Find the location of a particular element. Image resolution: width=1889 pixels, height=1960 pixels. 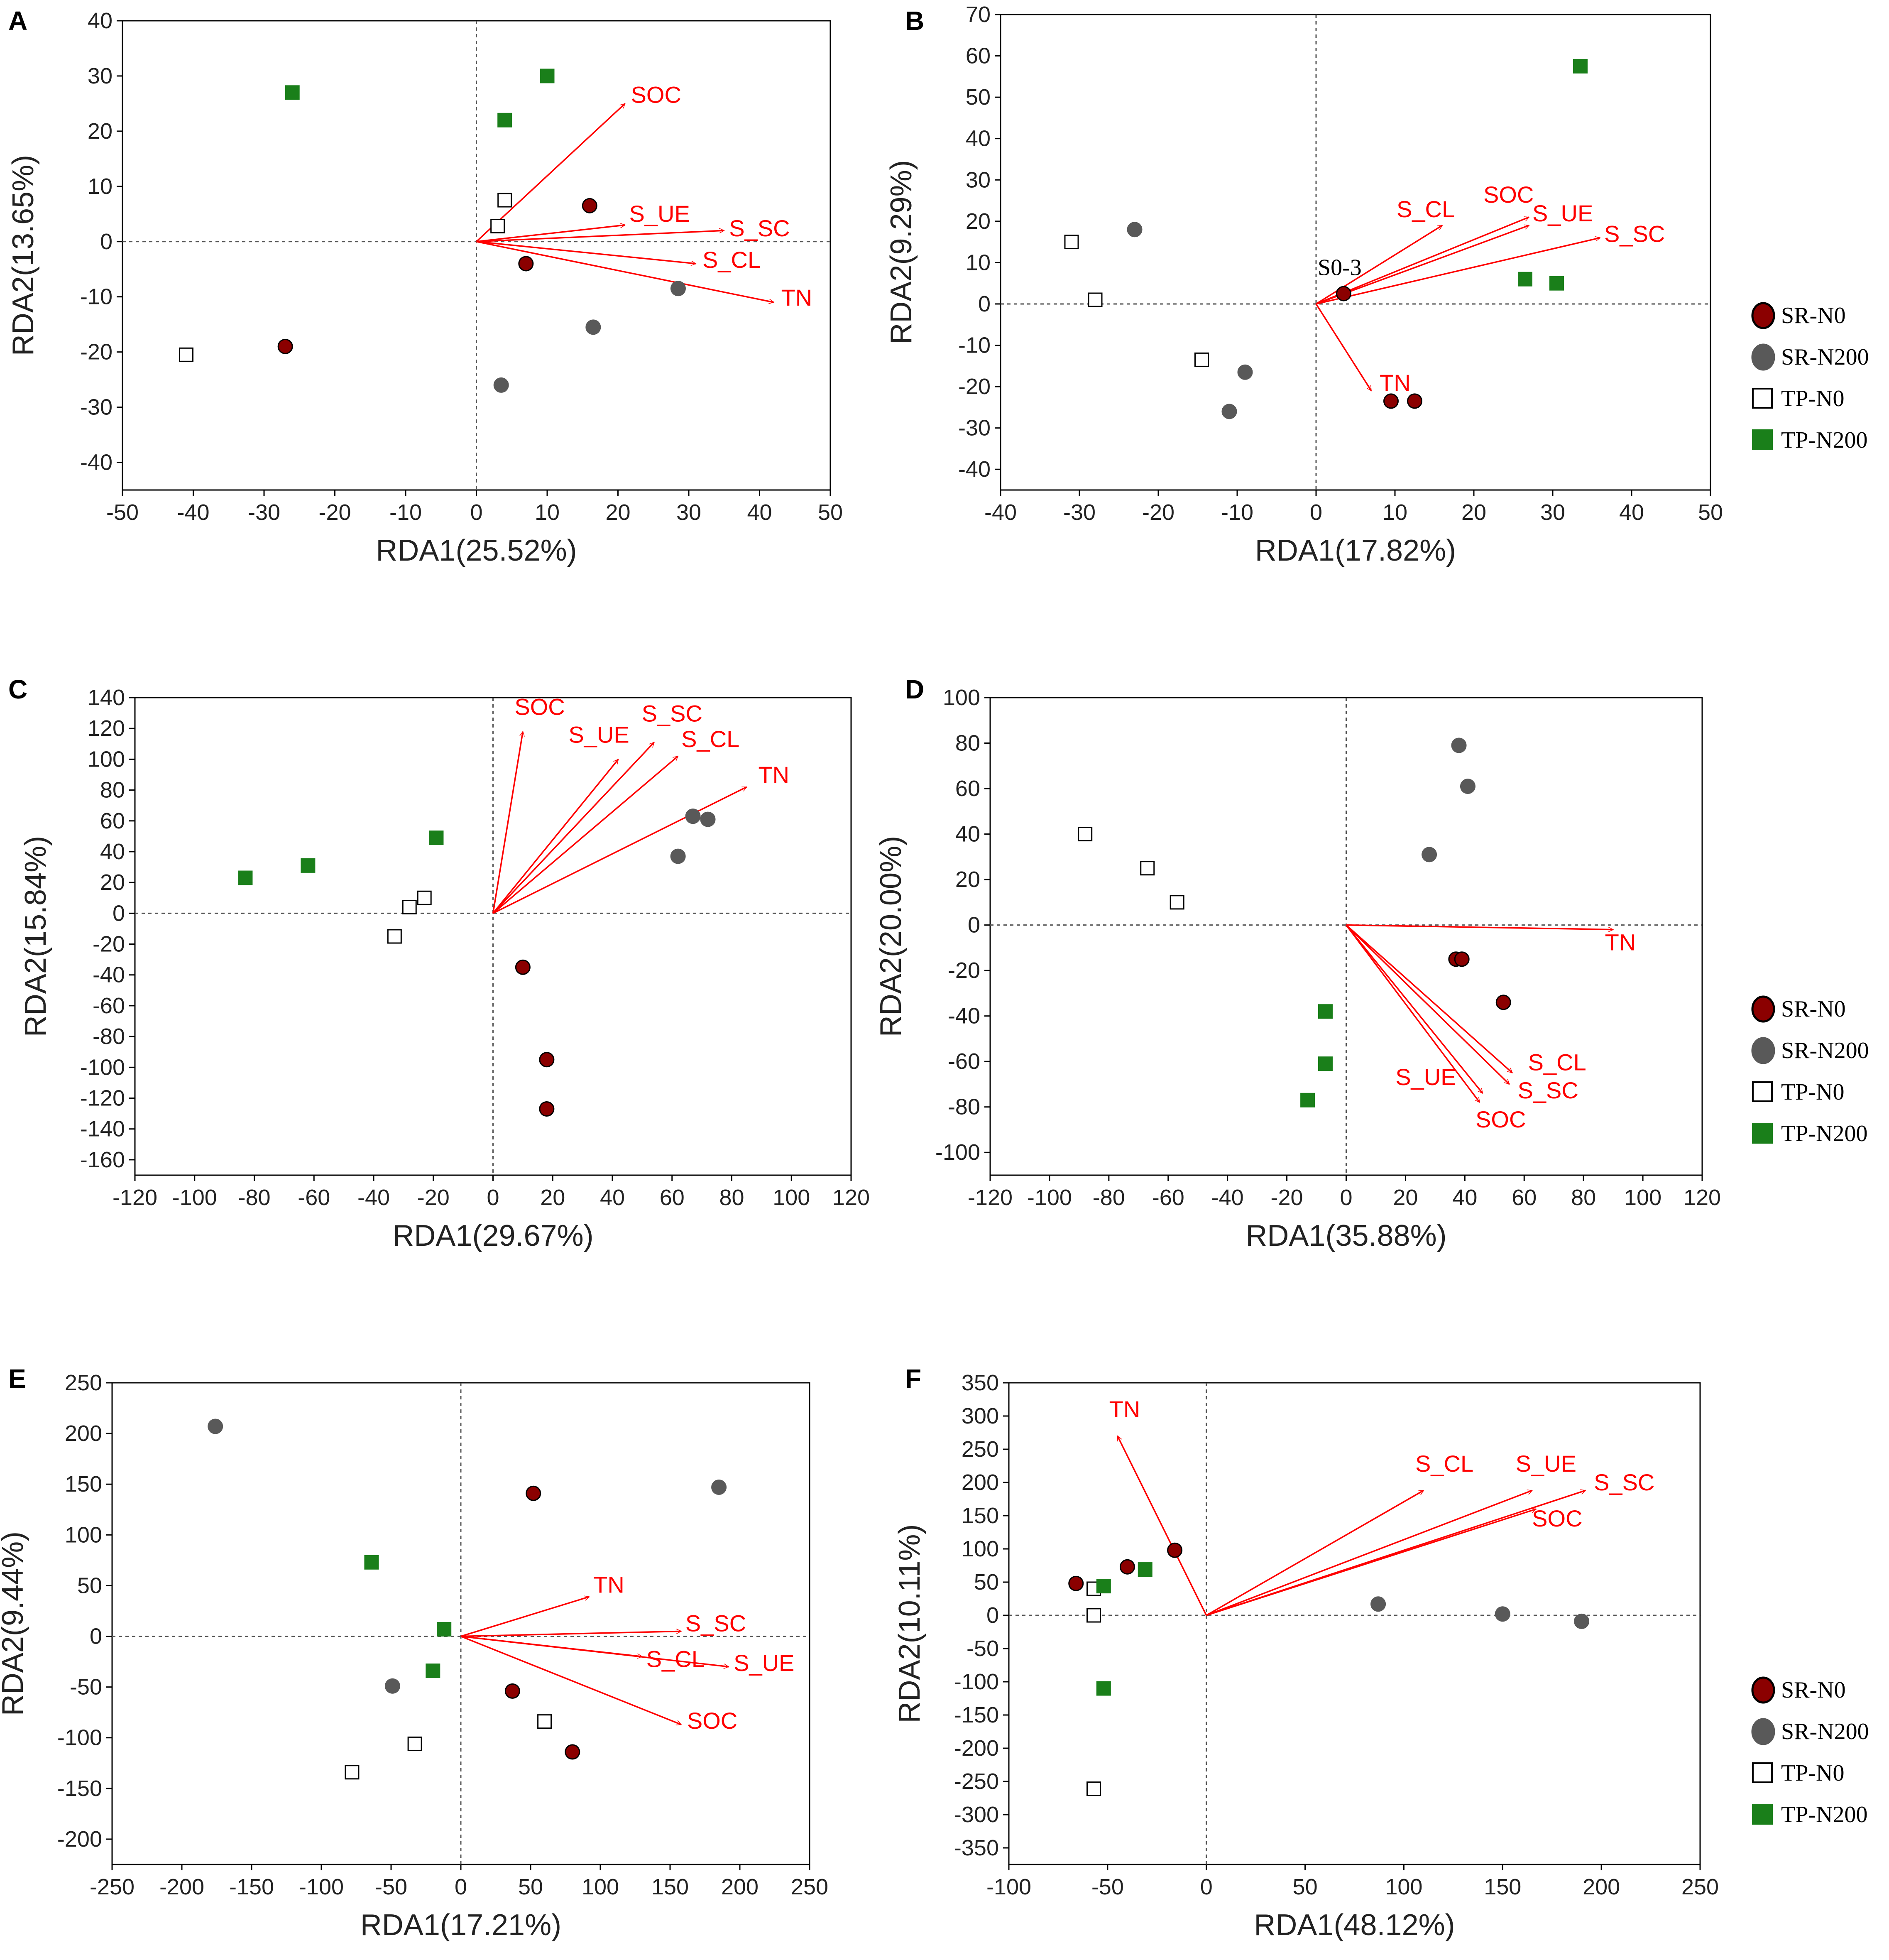

x-tick-label: 150 is located at coordinates (670, 1886).